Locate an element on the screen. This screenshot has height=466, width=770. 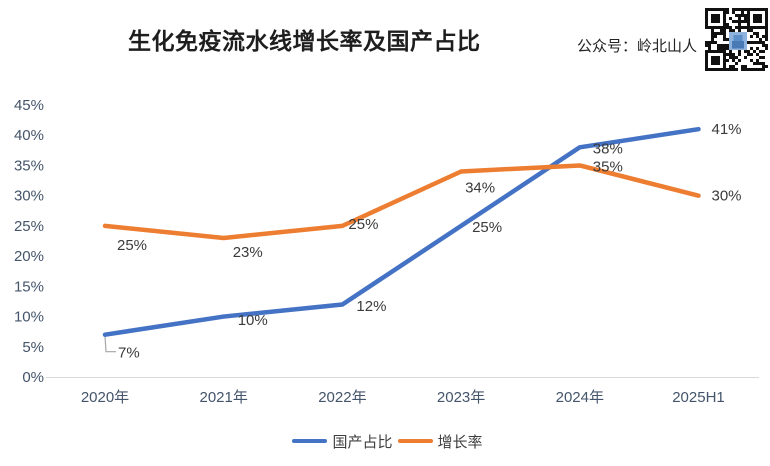
data-label: 25% is located at coordinates (132, 245).